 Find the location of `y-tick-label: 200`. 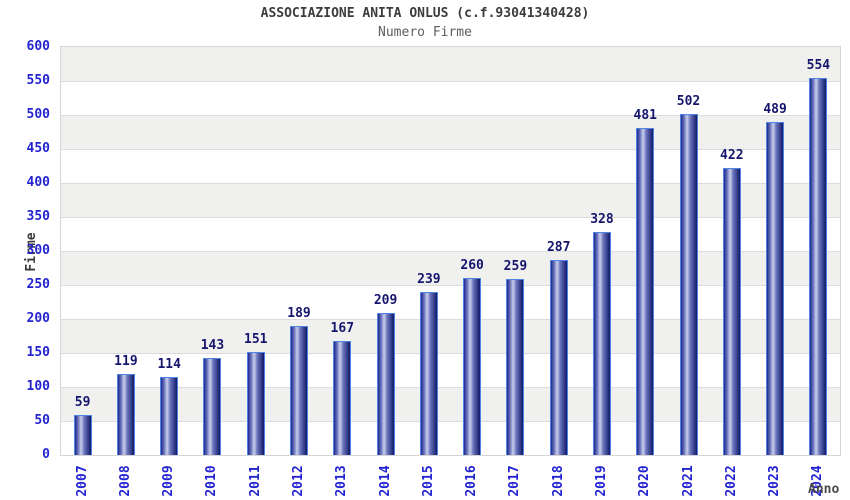

y-tick-label: 200 is located at coordinates (38, 318).